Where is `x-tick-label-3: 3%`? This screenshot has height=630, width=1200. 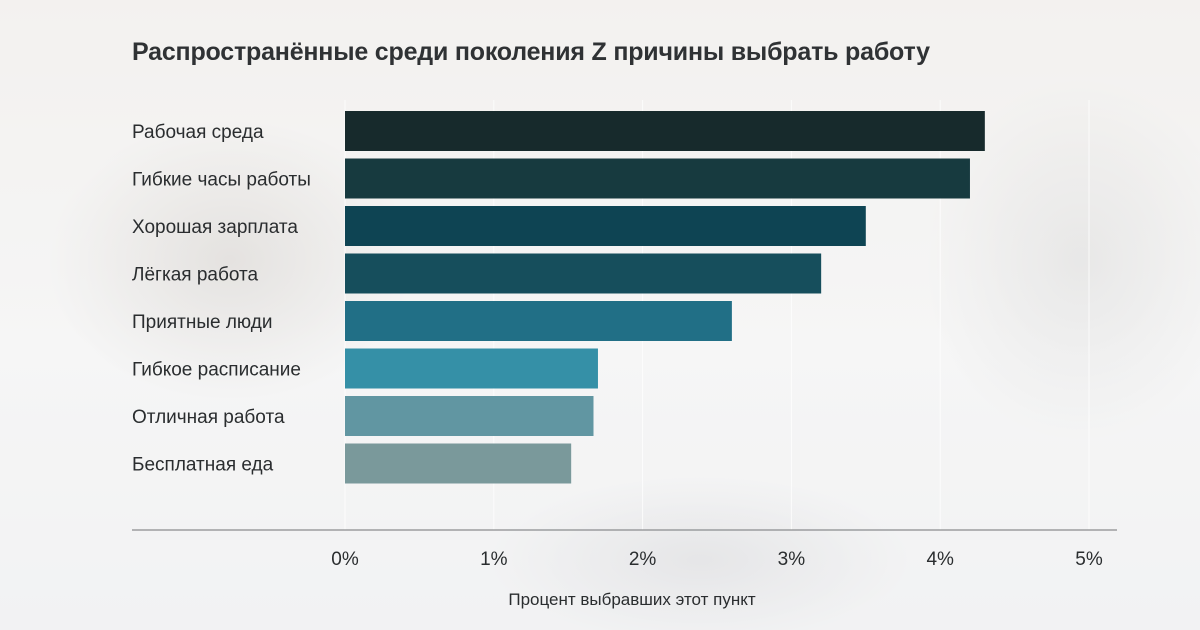
x-tick-label-3: 3% is located at coordinates (792, 559).